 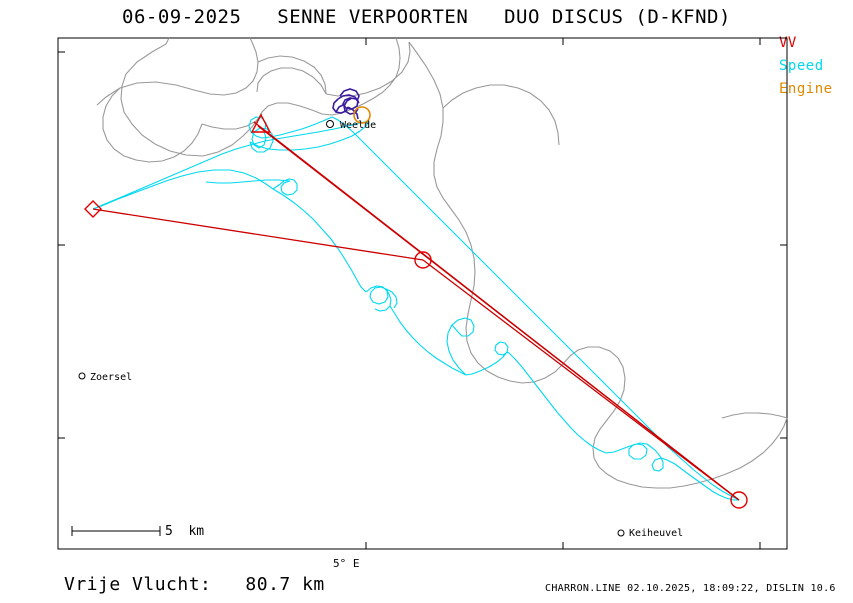 I want to click on place-marker-keiheuvel, so click(x=621, y=533).